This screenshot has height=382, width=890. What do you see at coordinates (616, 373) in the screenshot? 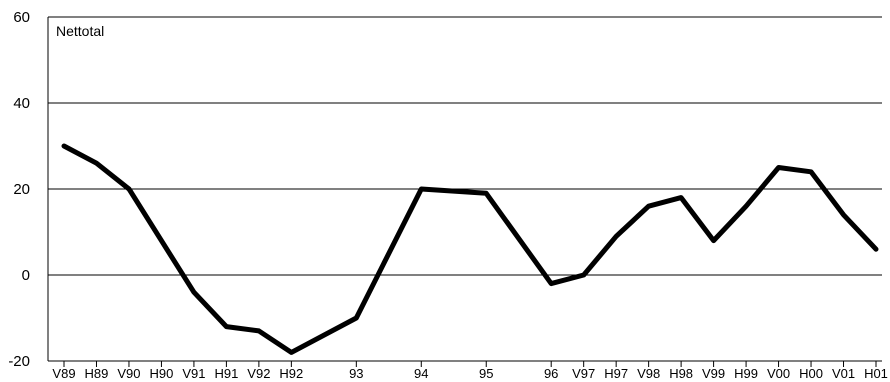
I see `x-tick-label: H97` at bounding box center [616, 373].